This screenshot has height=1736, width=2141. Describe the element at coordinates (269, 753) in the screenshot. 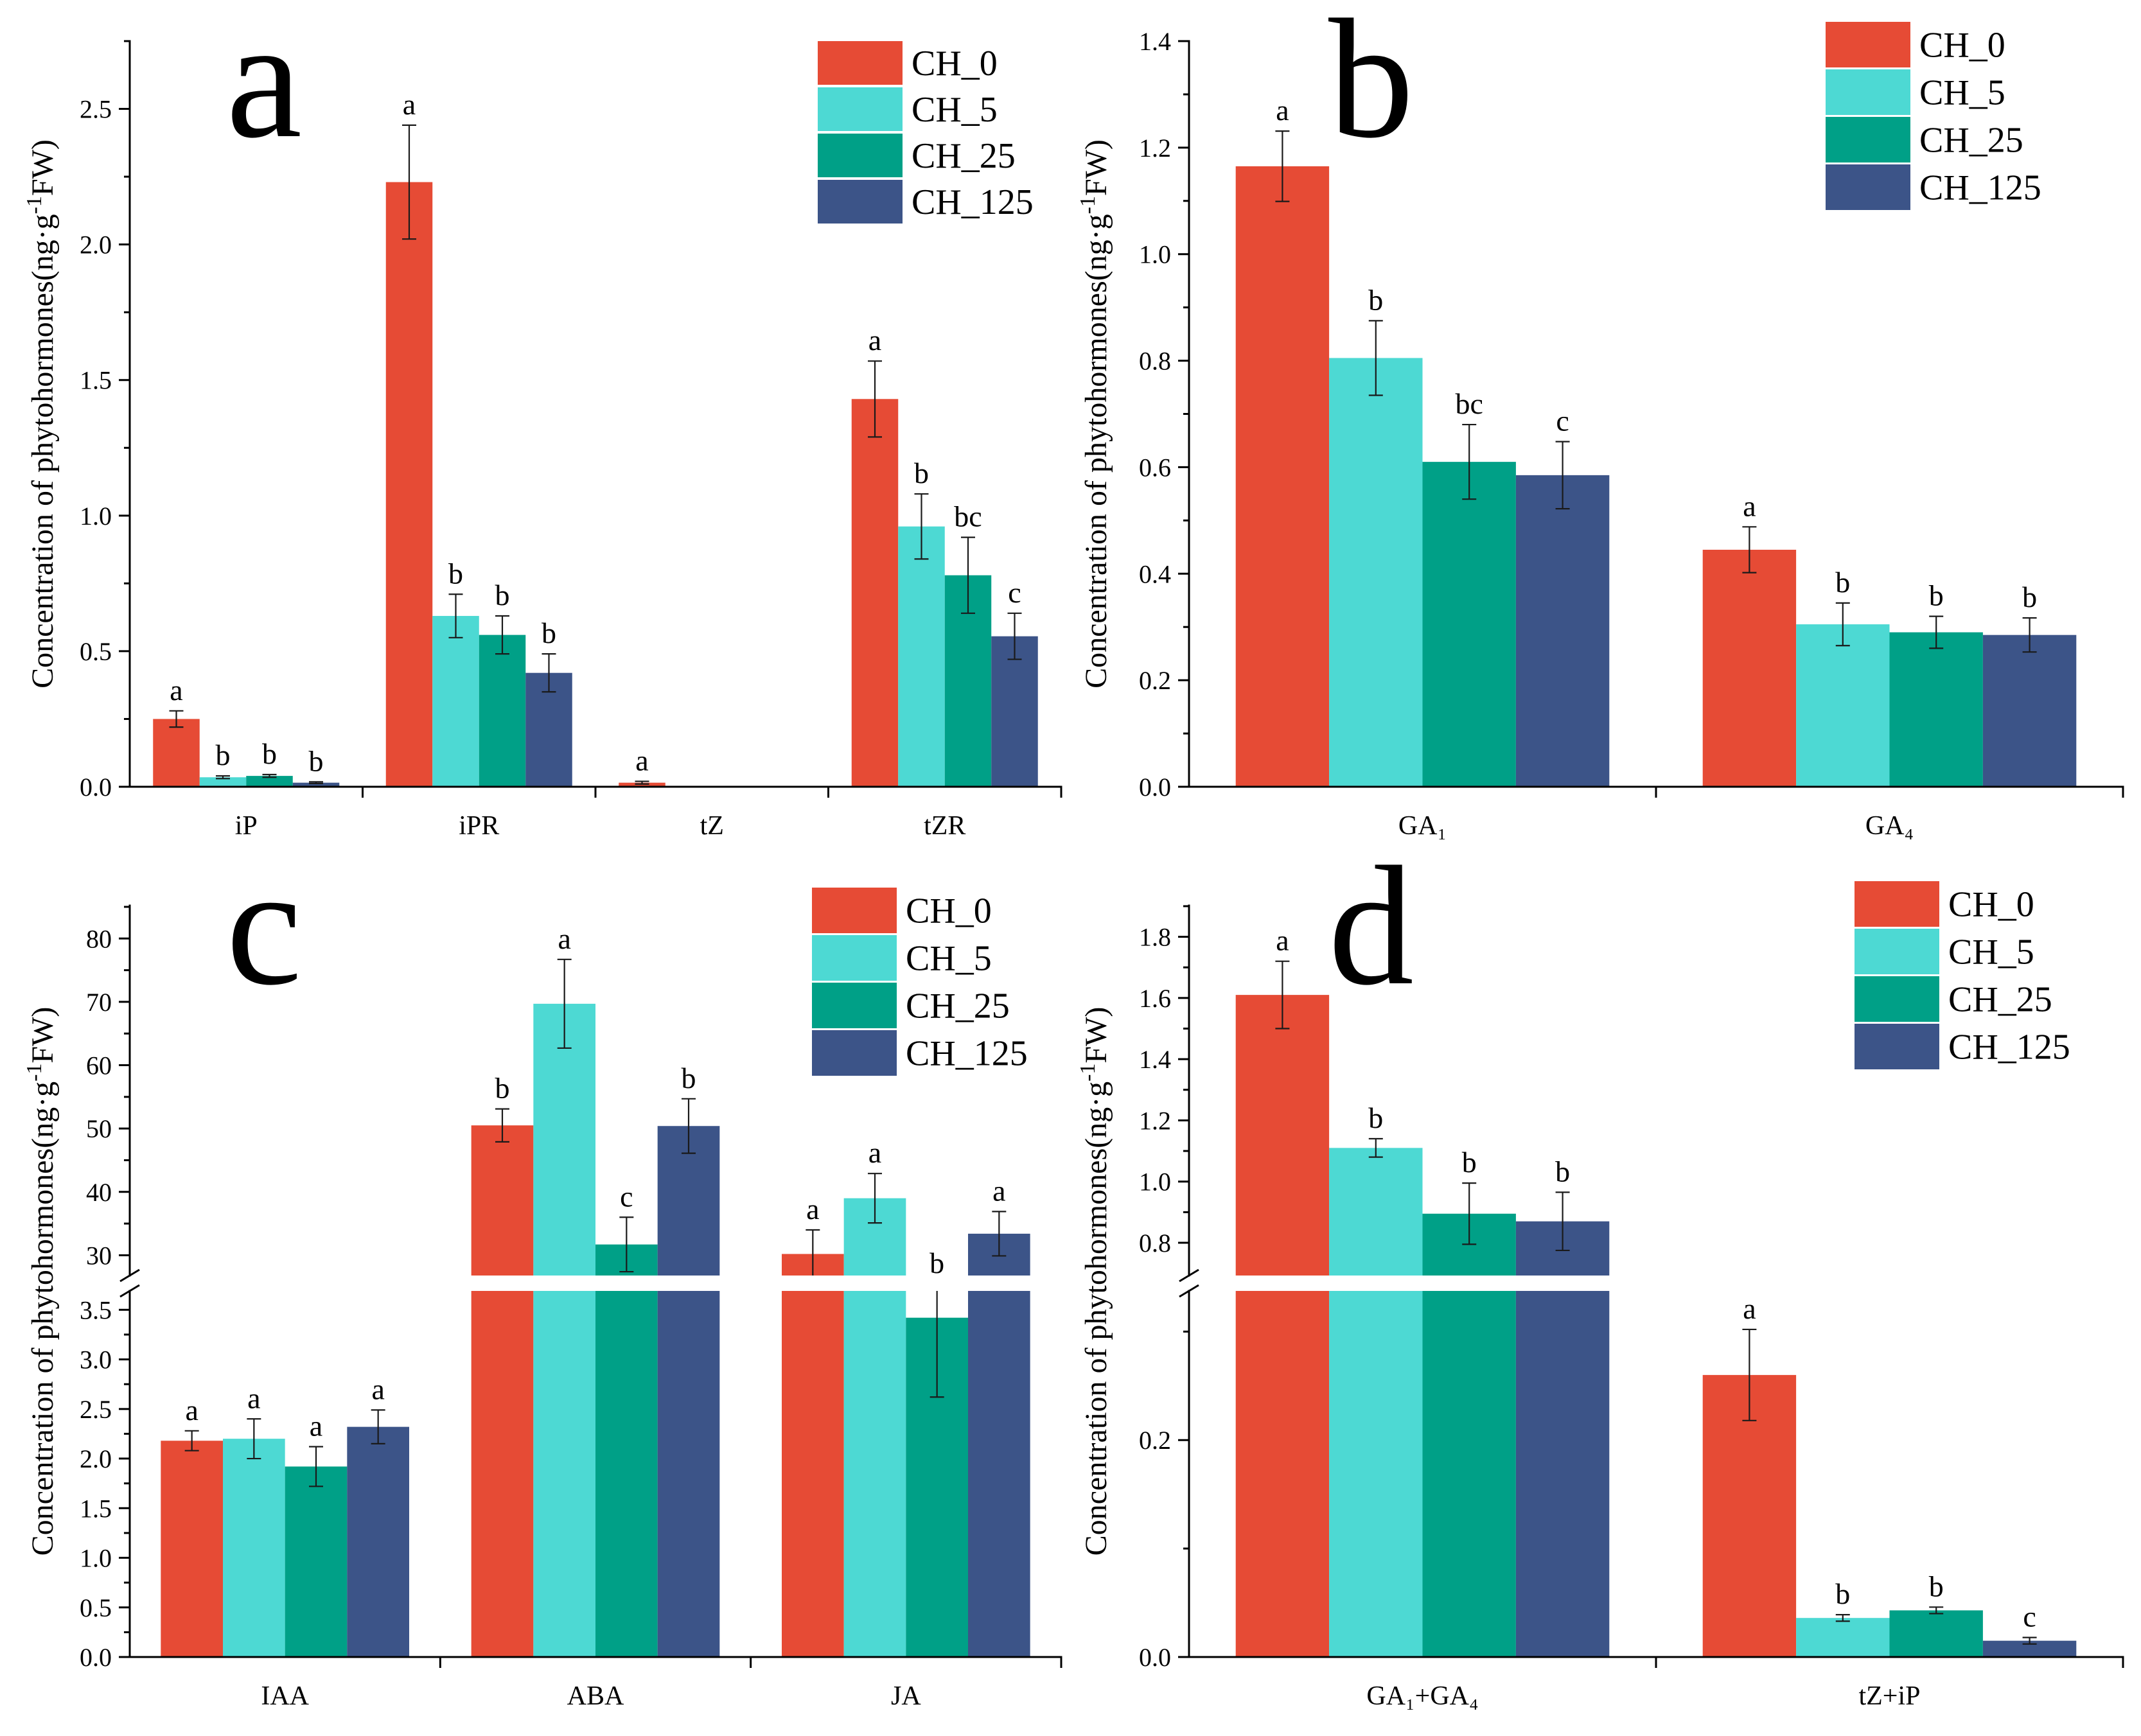

I see `significance-letter-a-iP-CH_25: b` at that location.